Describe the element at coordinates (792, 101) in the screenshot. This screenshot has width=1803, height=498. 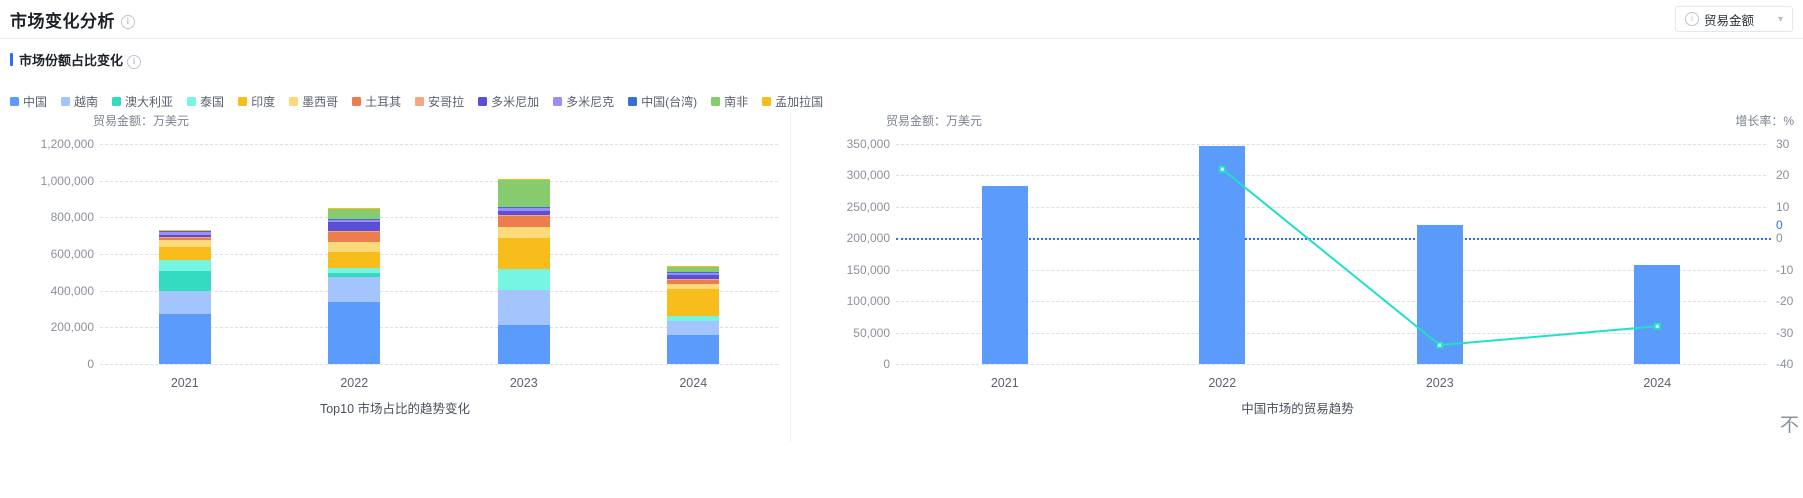
I see `legend-item: 孟加拉国` at that location.